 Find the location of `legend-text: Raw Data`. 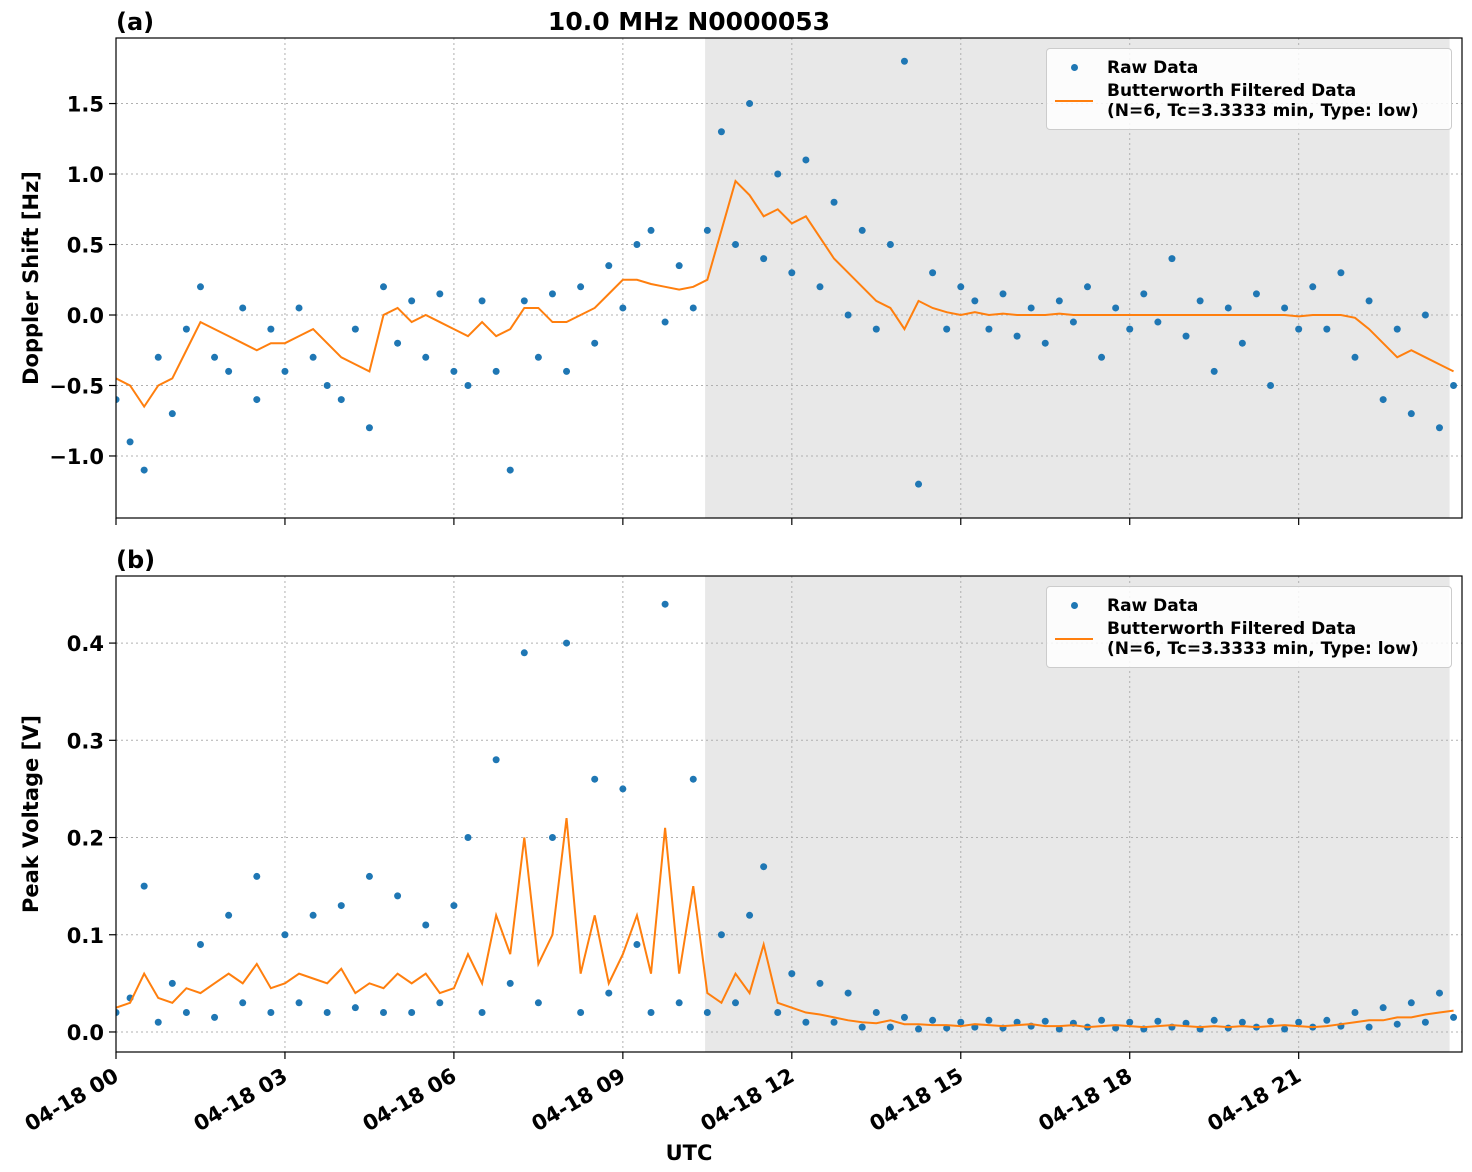

legend-text: Raw Data is located at coordinates (1153, 68).